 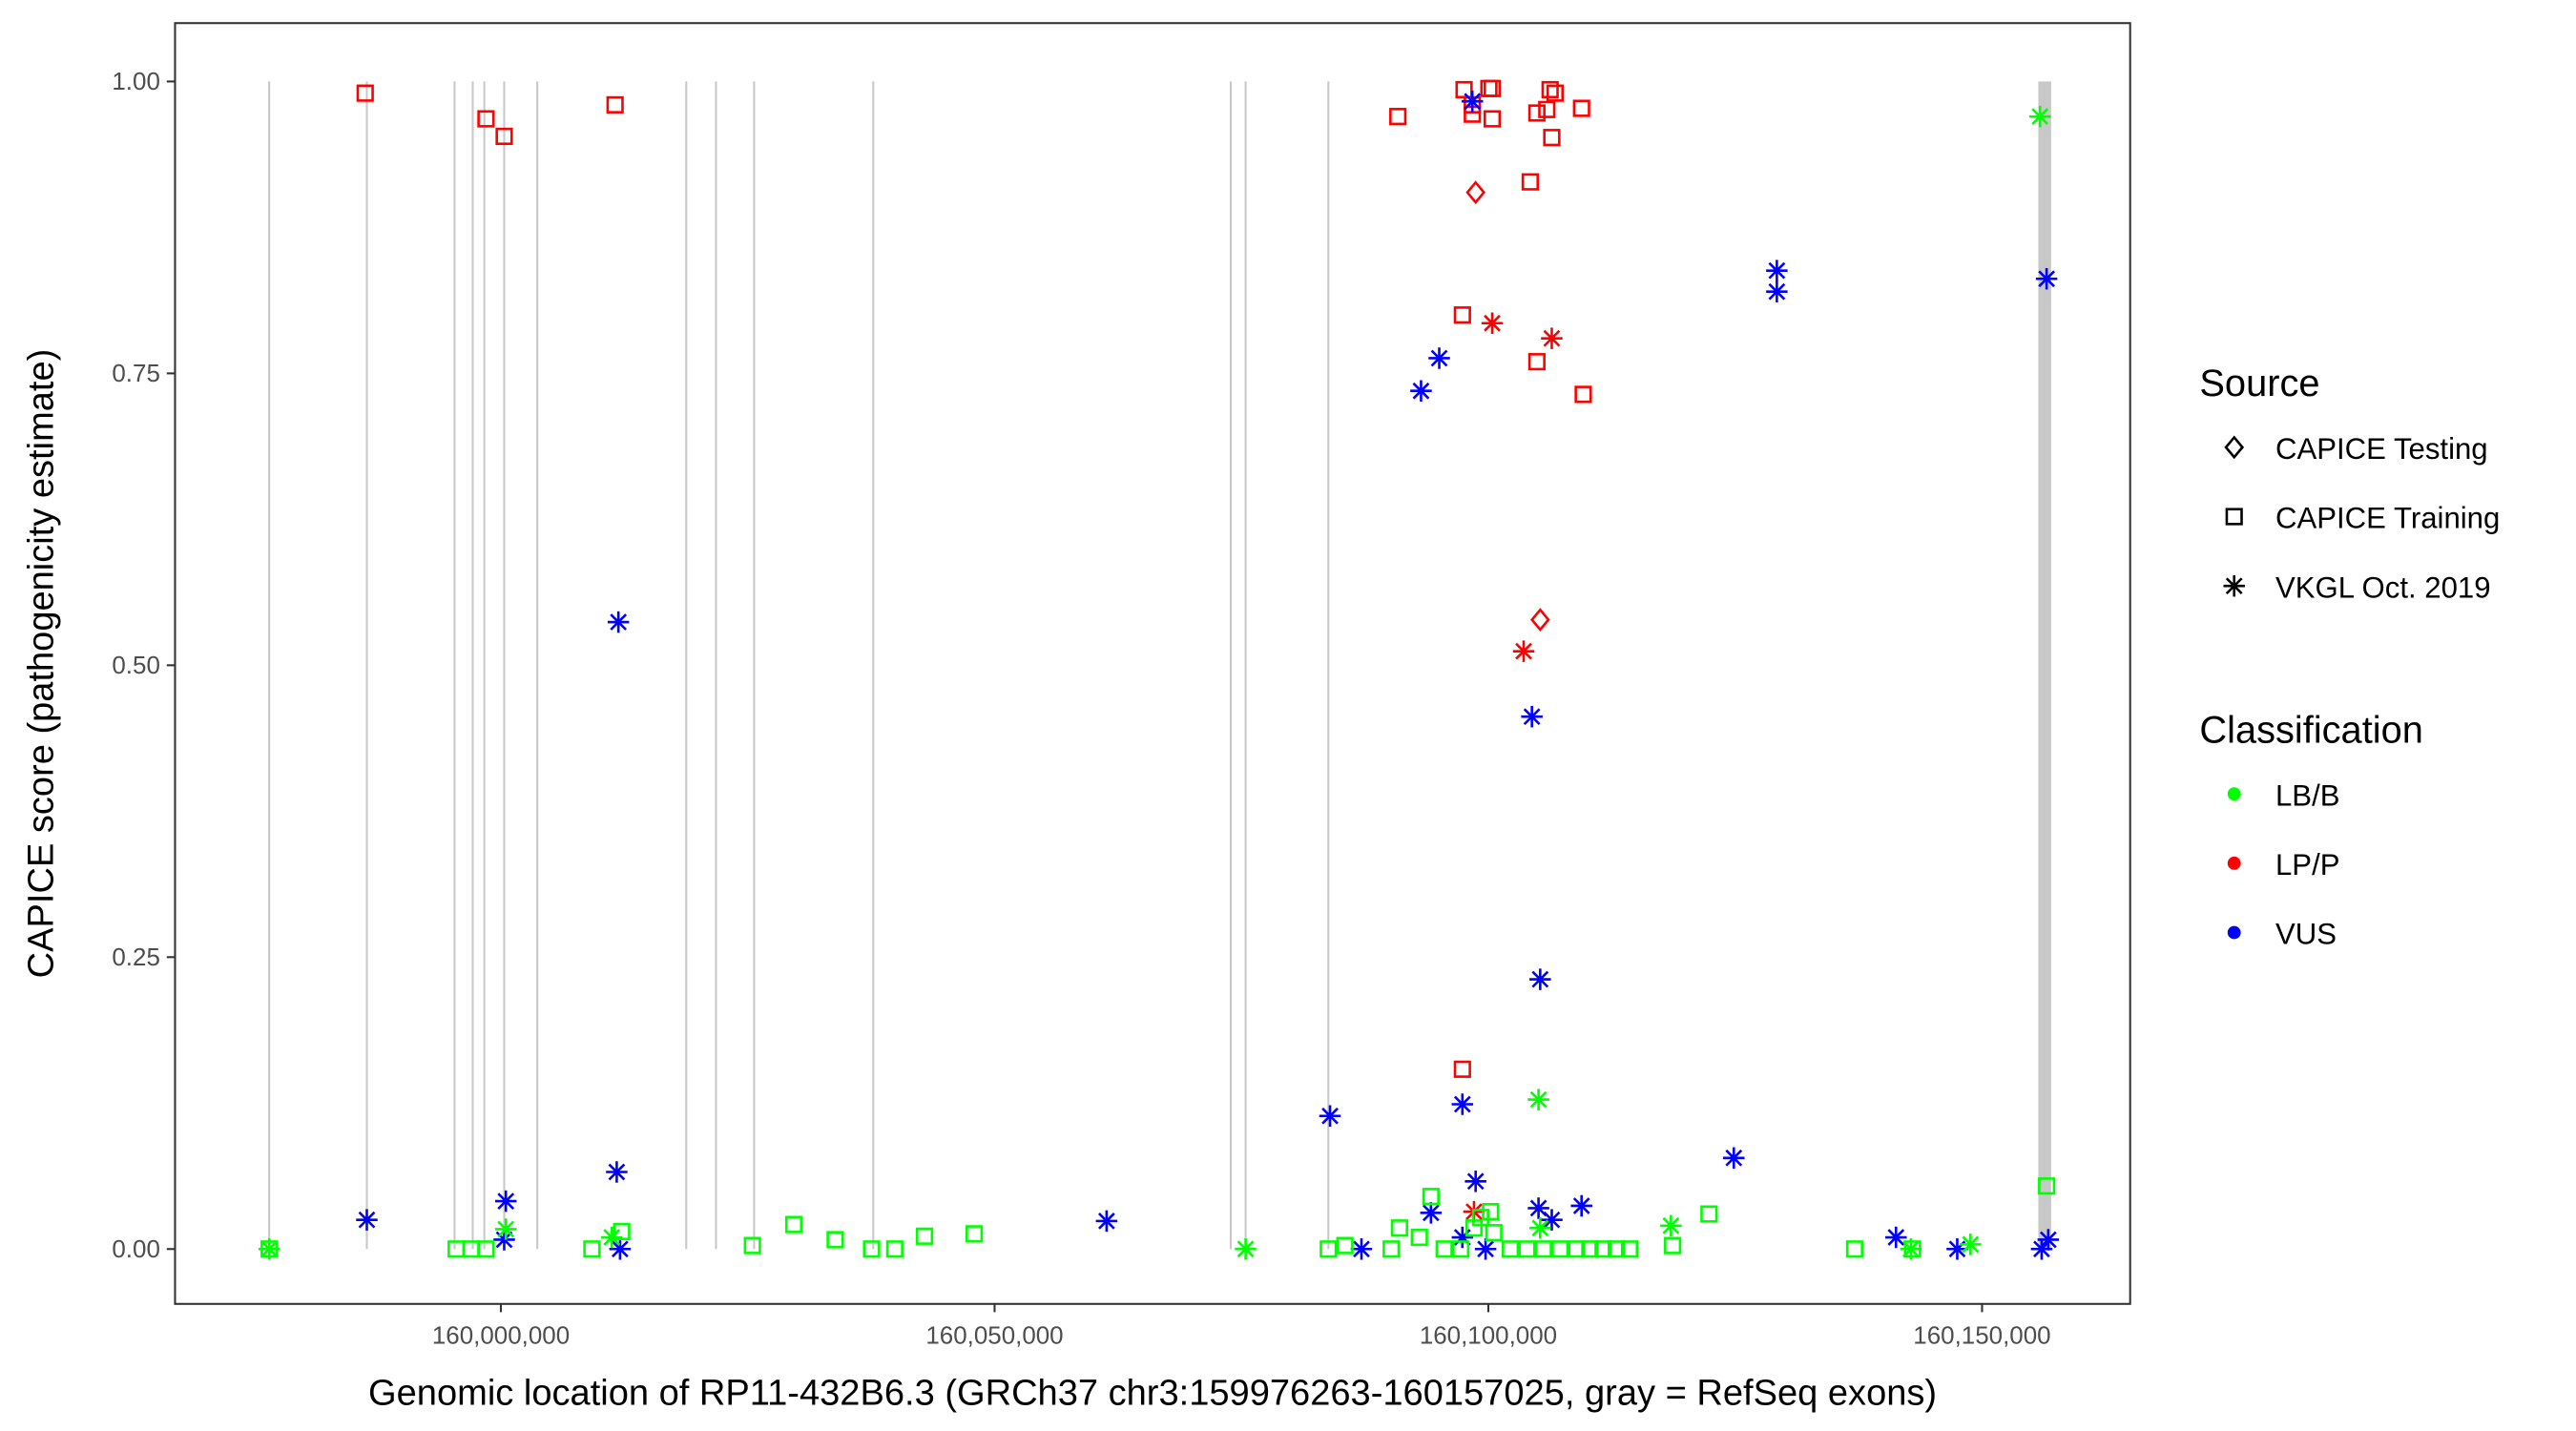 I want to click on legend-label: VKGL Oct. 2019, so click(x=2383, y=587).